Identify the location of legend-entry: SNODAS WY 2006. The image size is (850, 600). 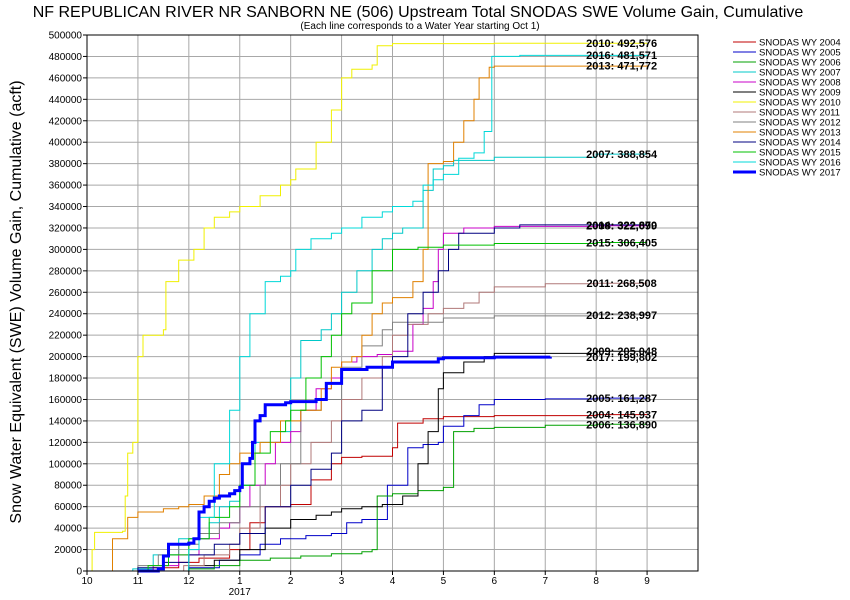
(800, 63).